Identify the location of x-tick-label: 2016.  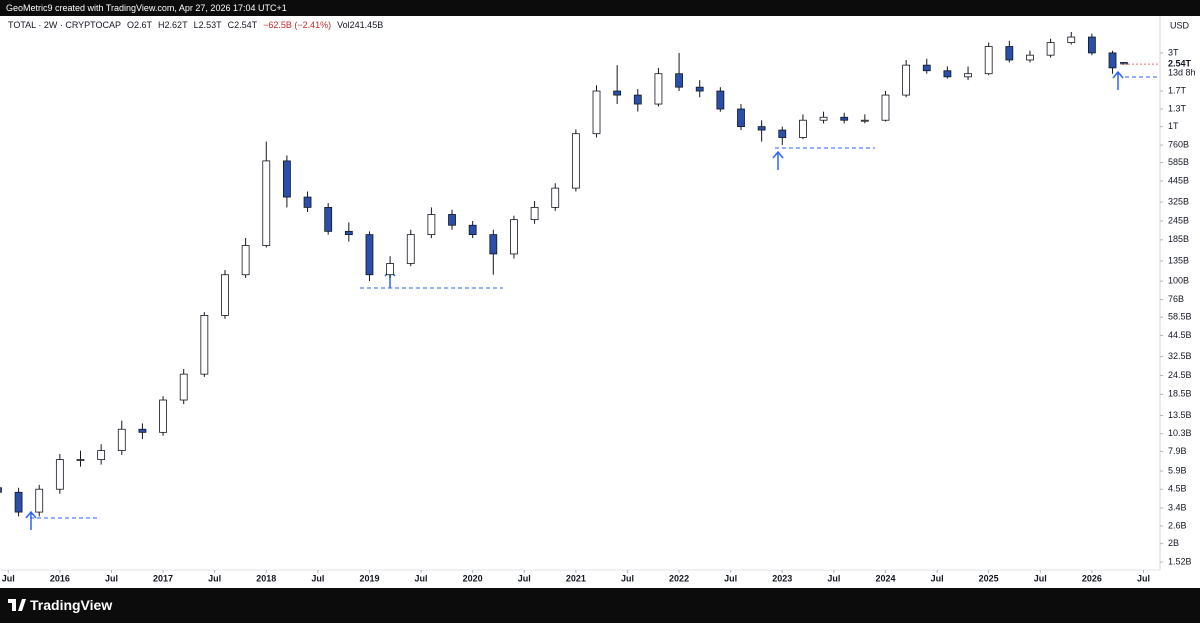
(60, 578).